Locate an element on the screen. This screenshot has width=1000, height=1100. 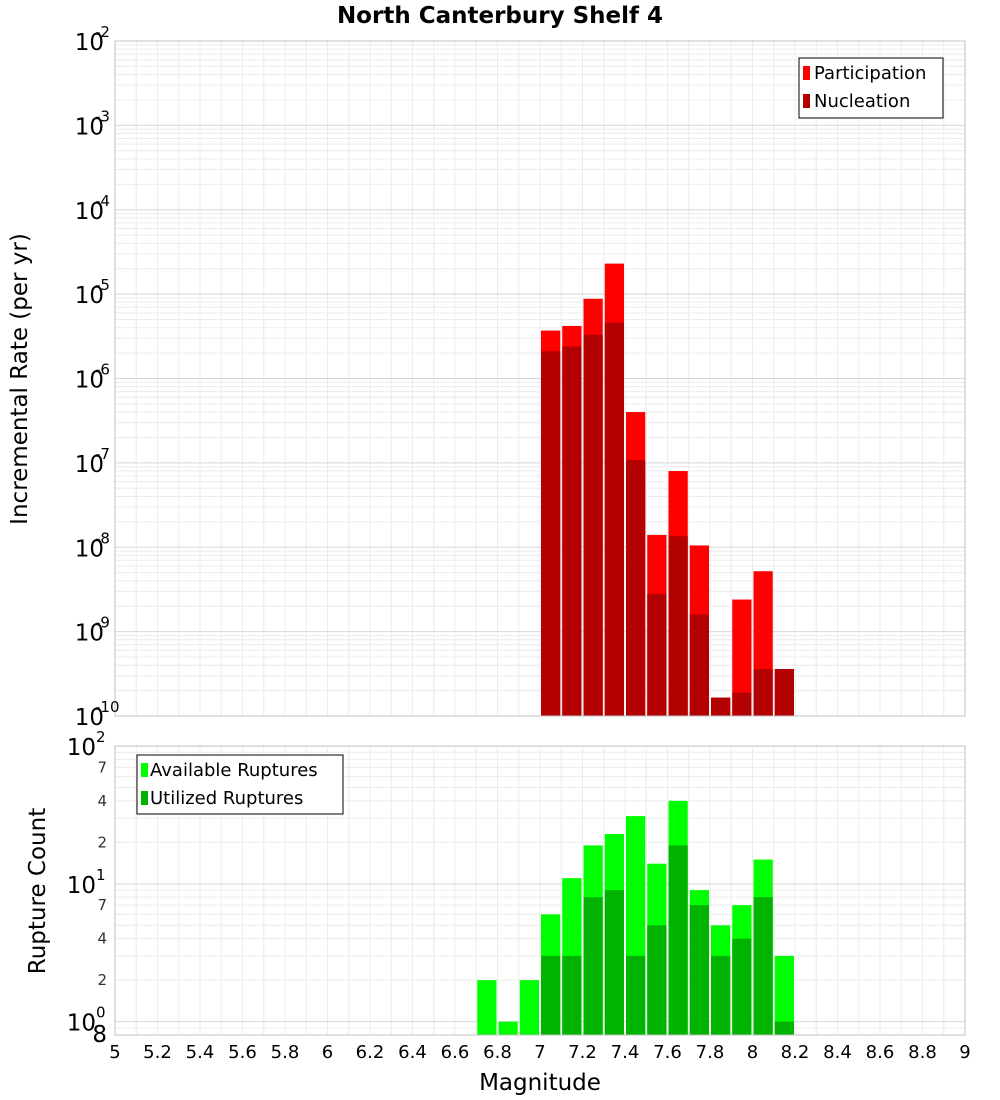
x-tick-label: 6 is located at coordinates (327, 1052).